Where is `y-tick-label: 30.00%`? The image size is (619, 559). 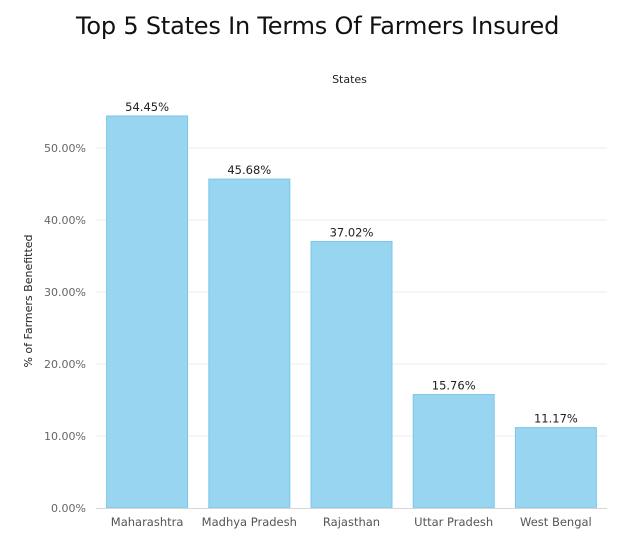
y-tick-label: 30.00% is located at coordinates (65, 292).